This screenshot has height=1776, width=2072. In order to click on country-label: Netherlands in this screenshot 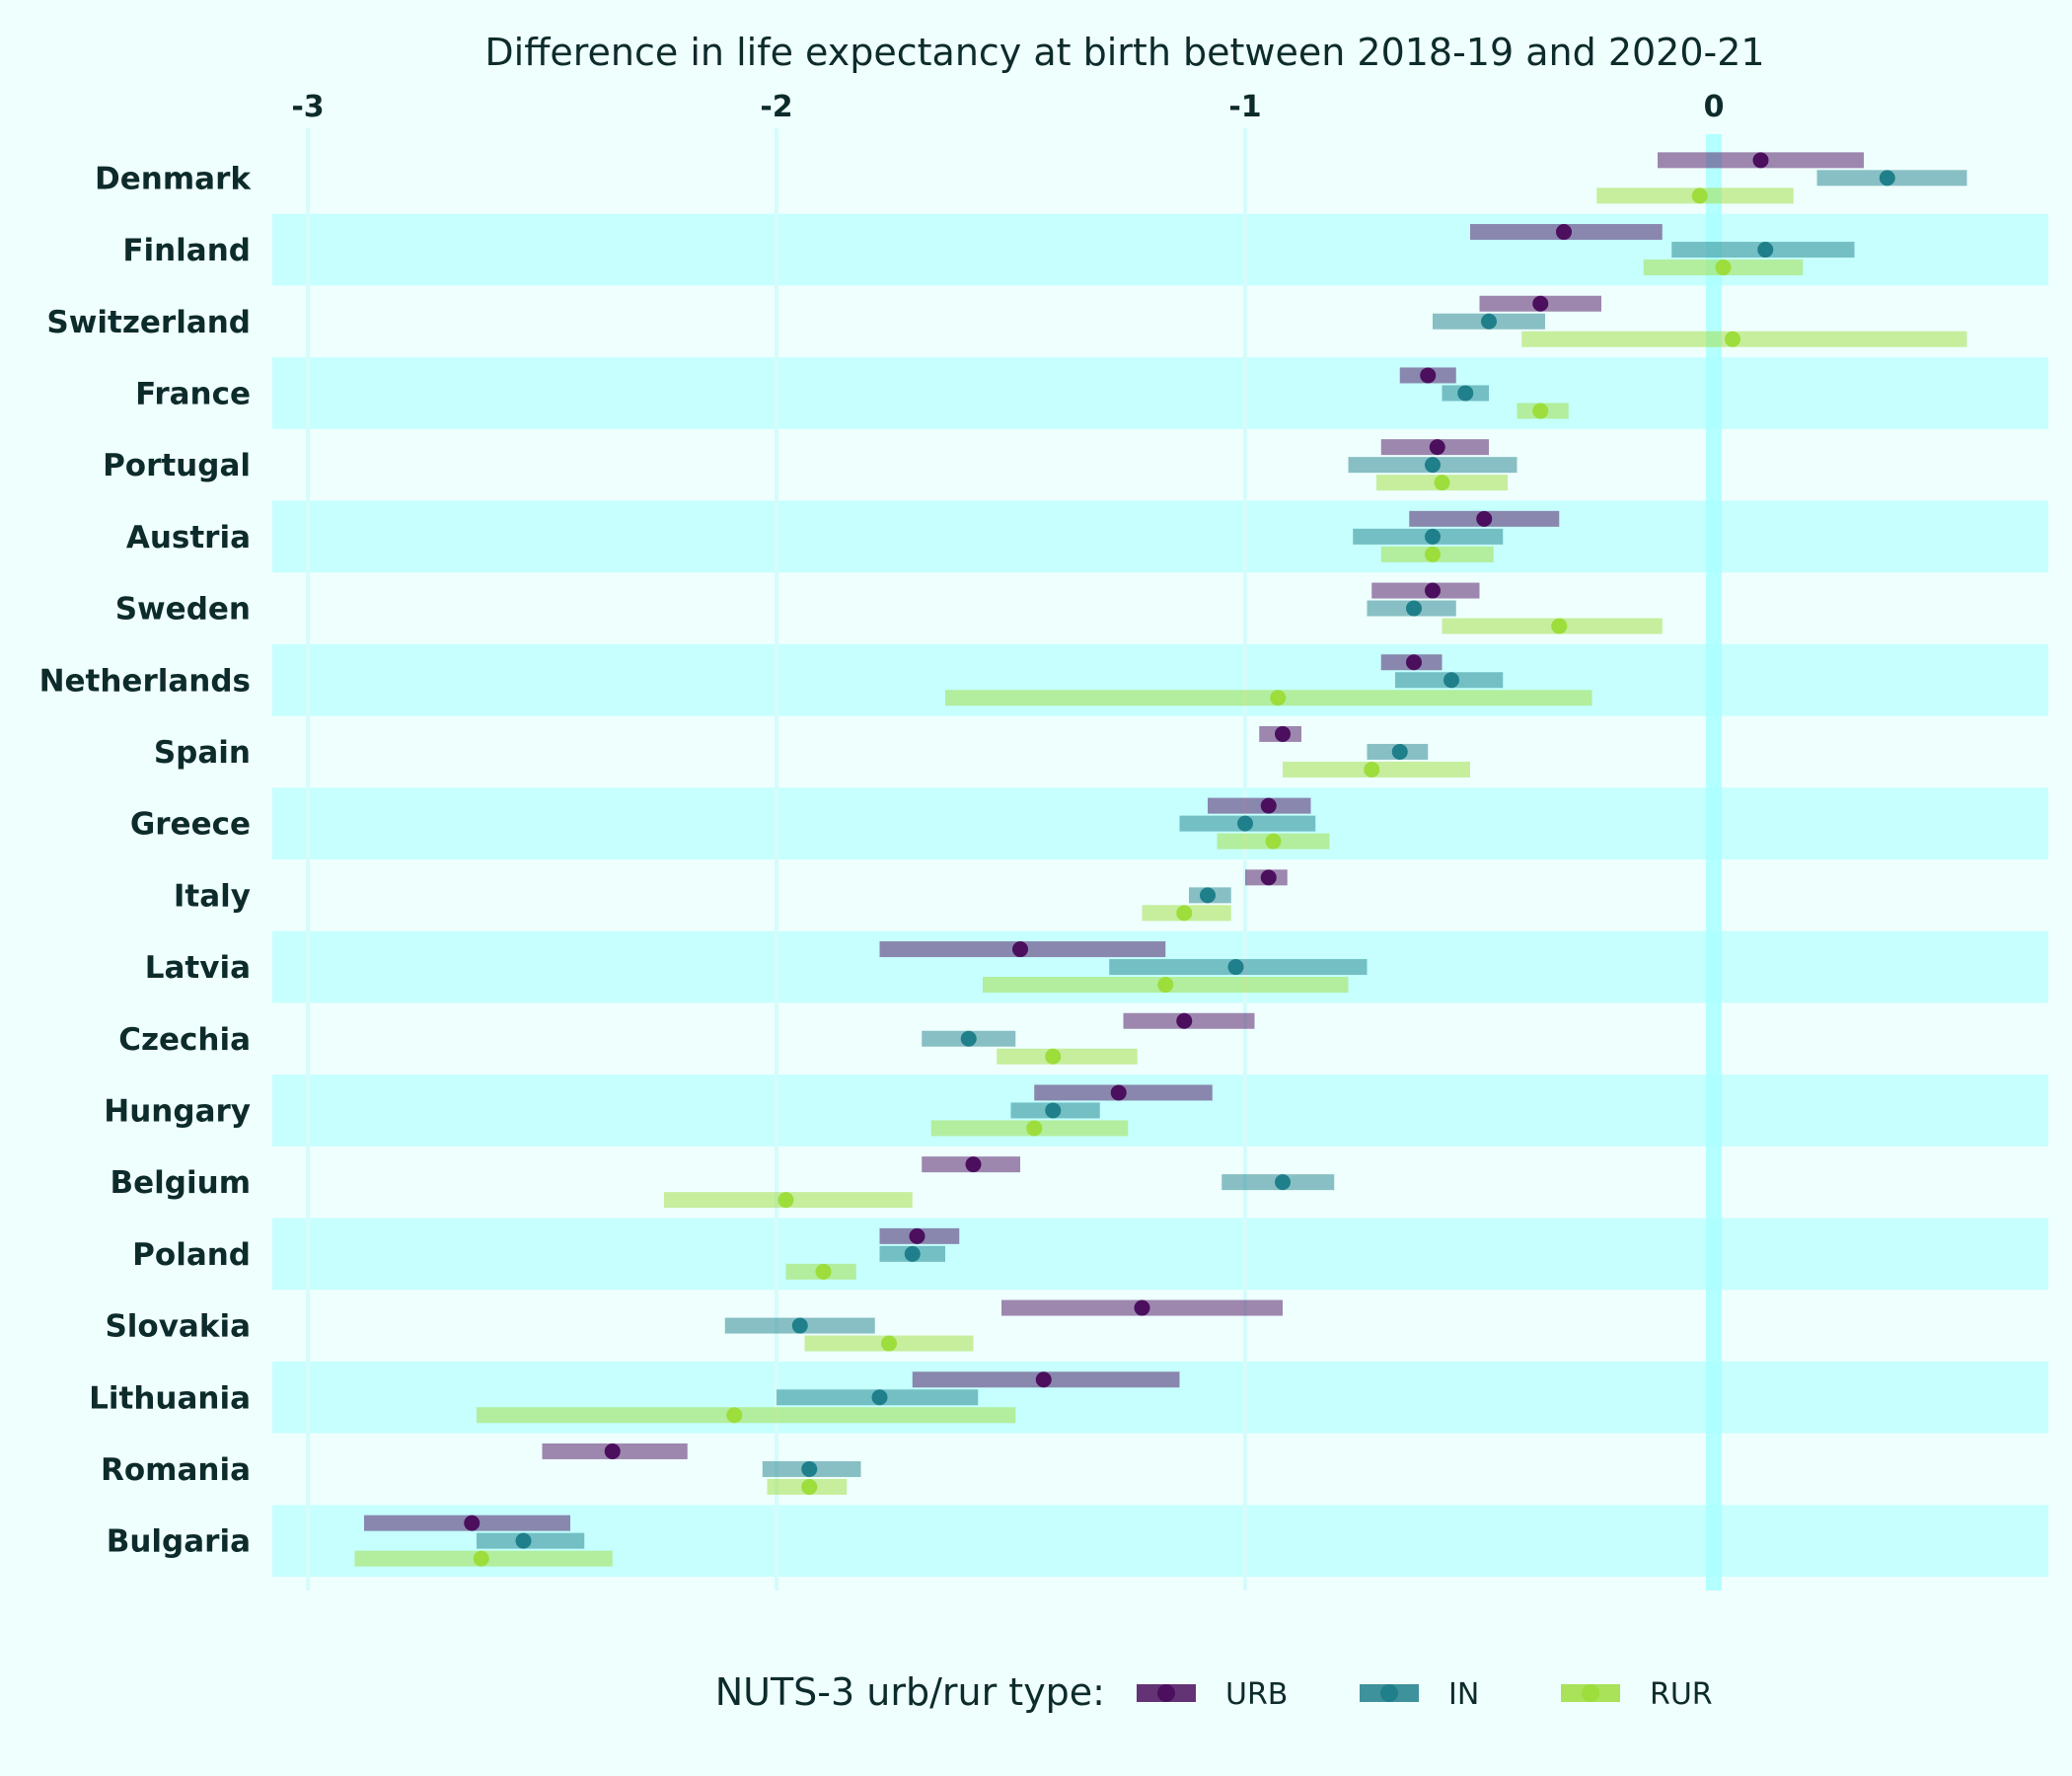, I will do `click(145, 681)`.